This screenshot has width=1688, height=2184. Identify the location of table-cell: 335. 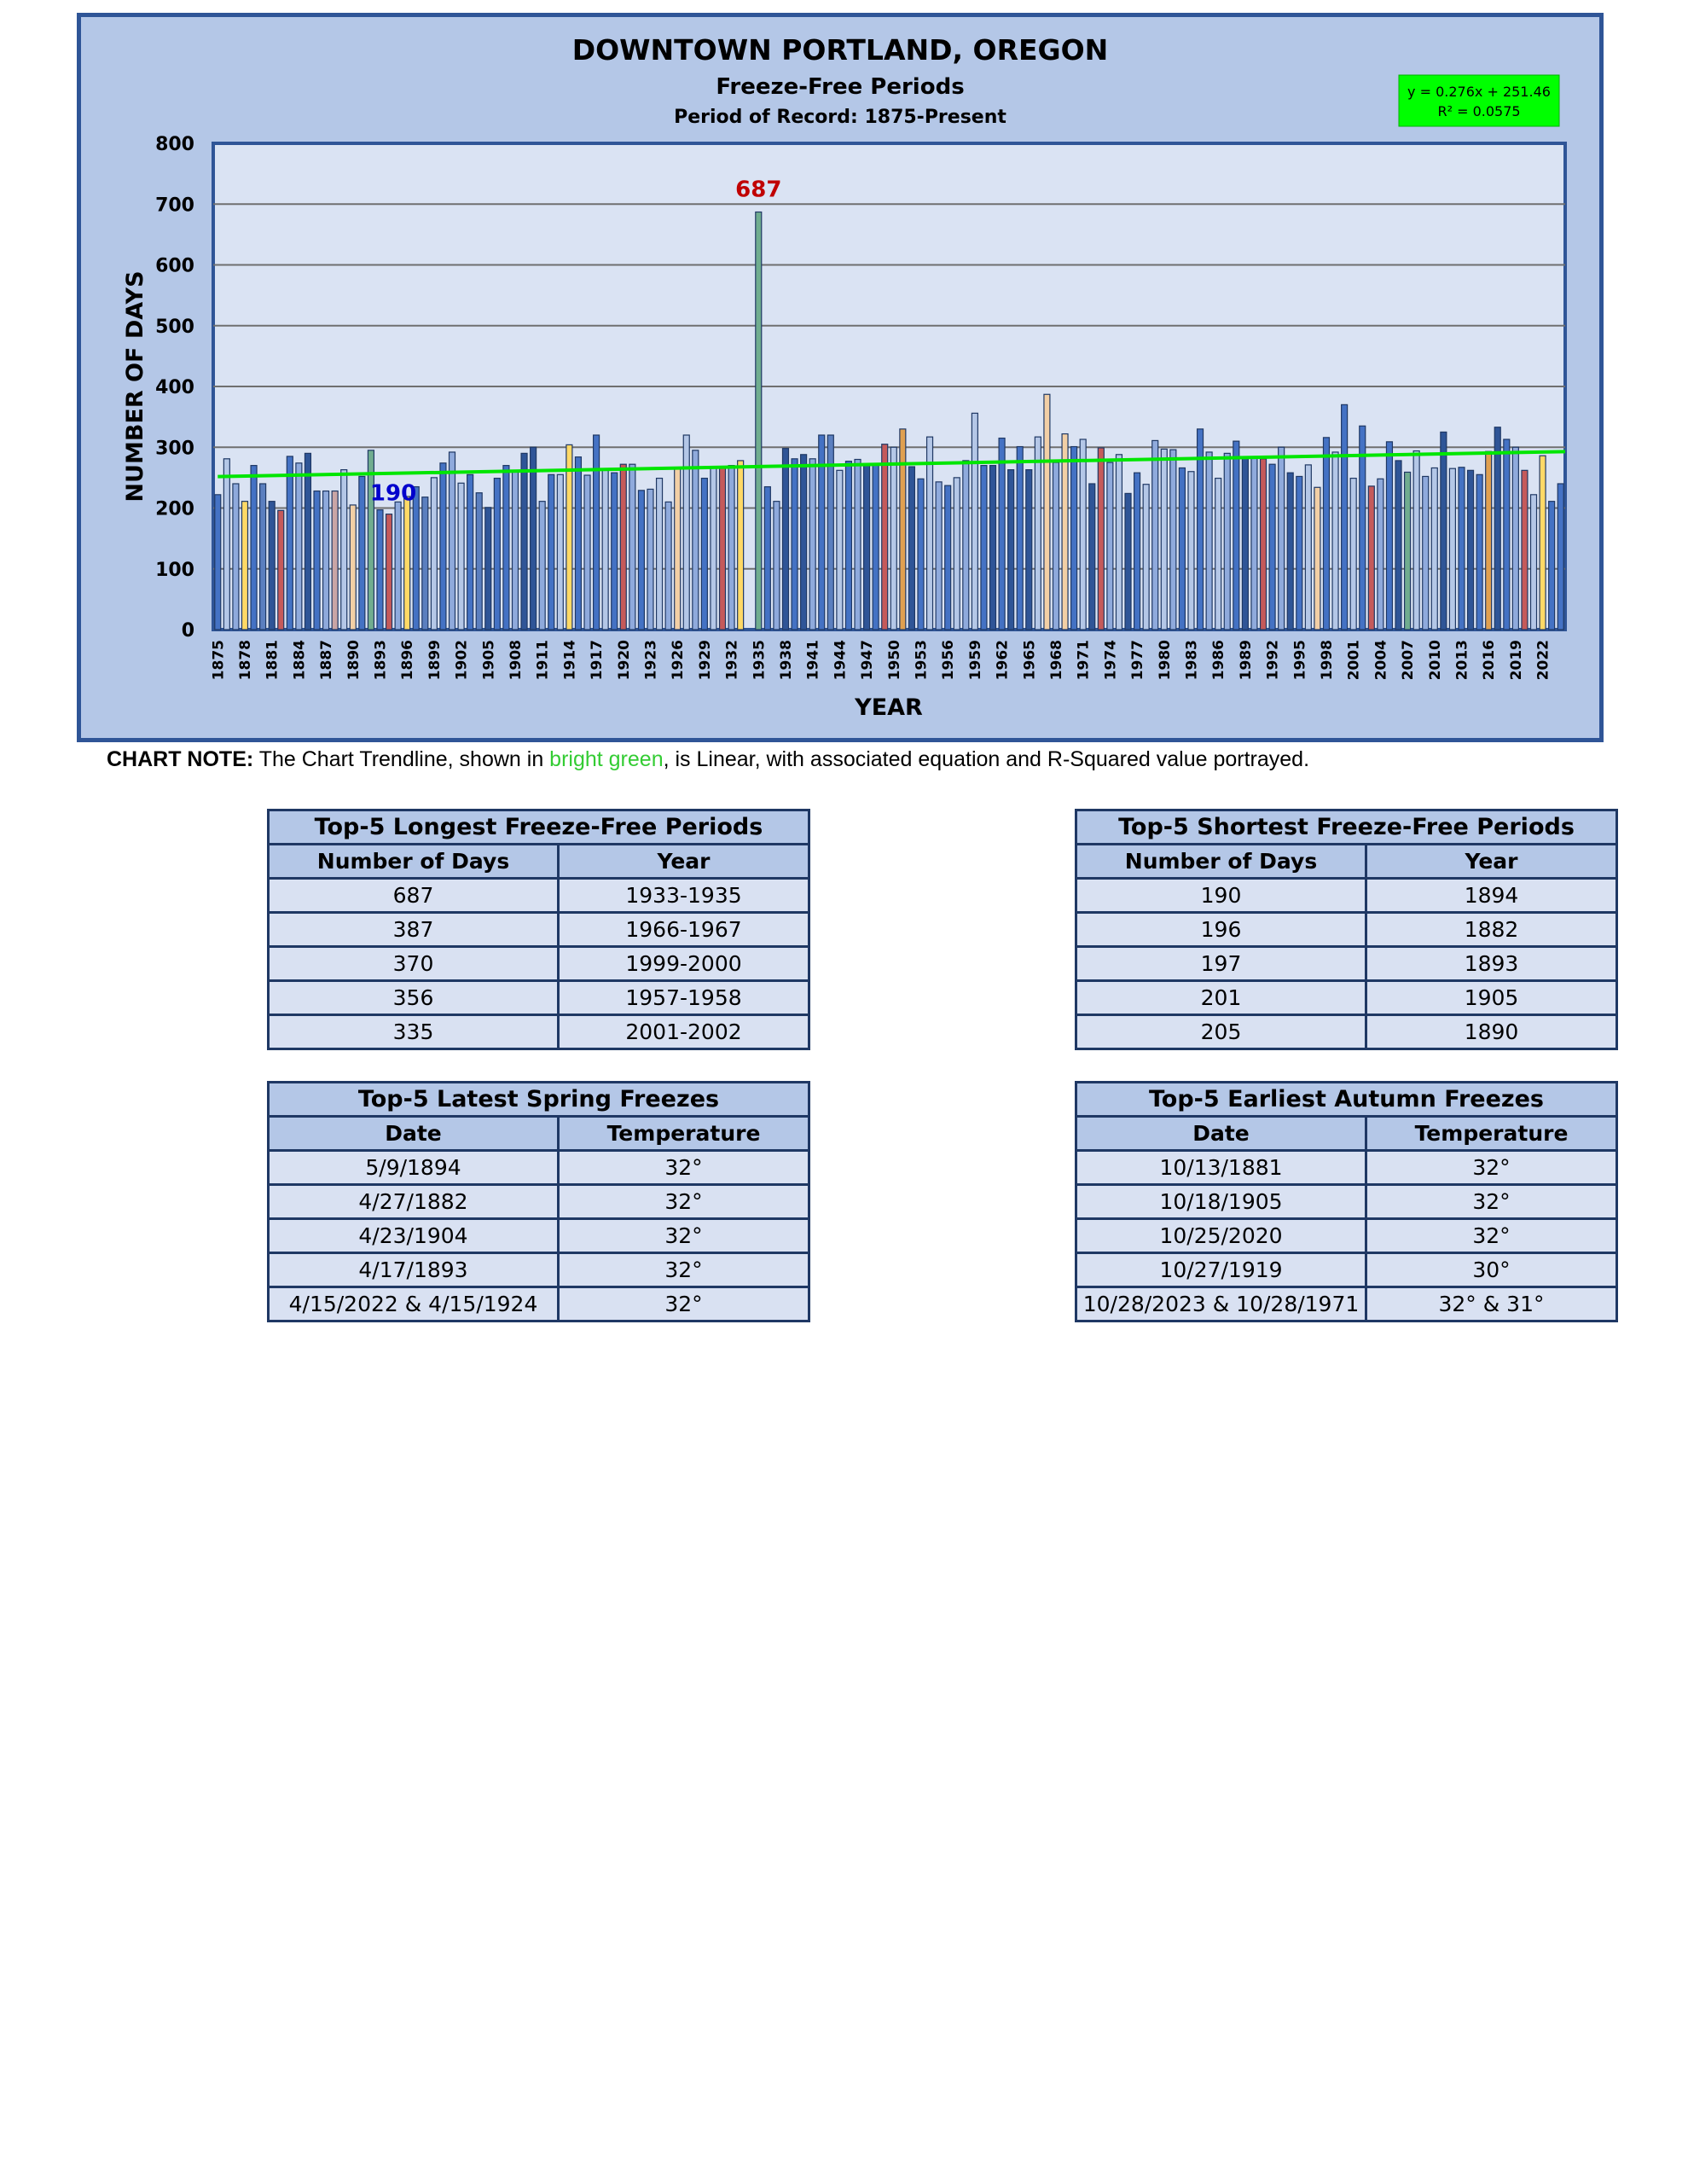
(414, 1032).